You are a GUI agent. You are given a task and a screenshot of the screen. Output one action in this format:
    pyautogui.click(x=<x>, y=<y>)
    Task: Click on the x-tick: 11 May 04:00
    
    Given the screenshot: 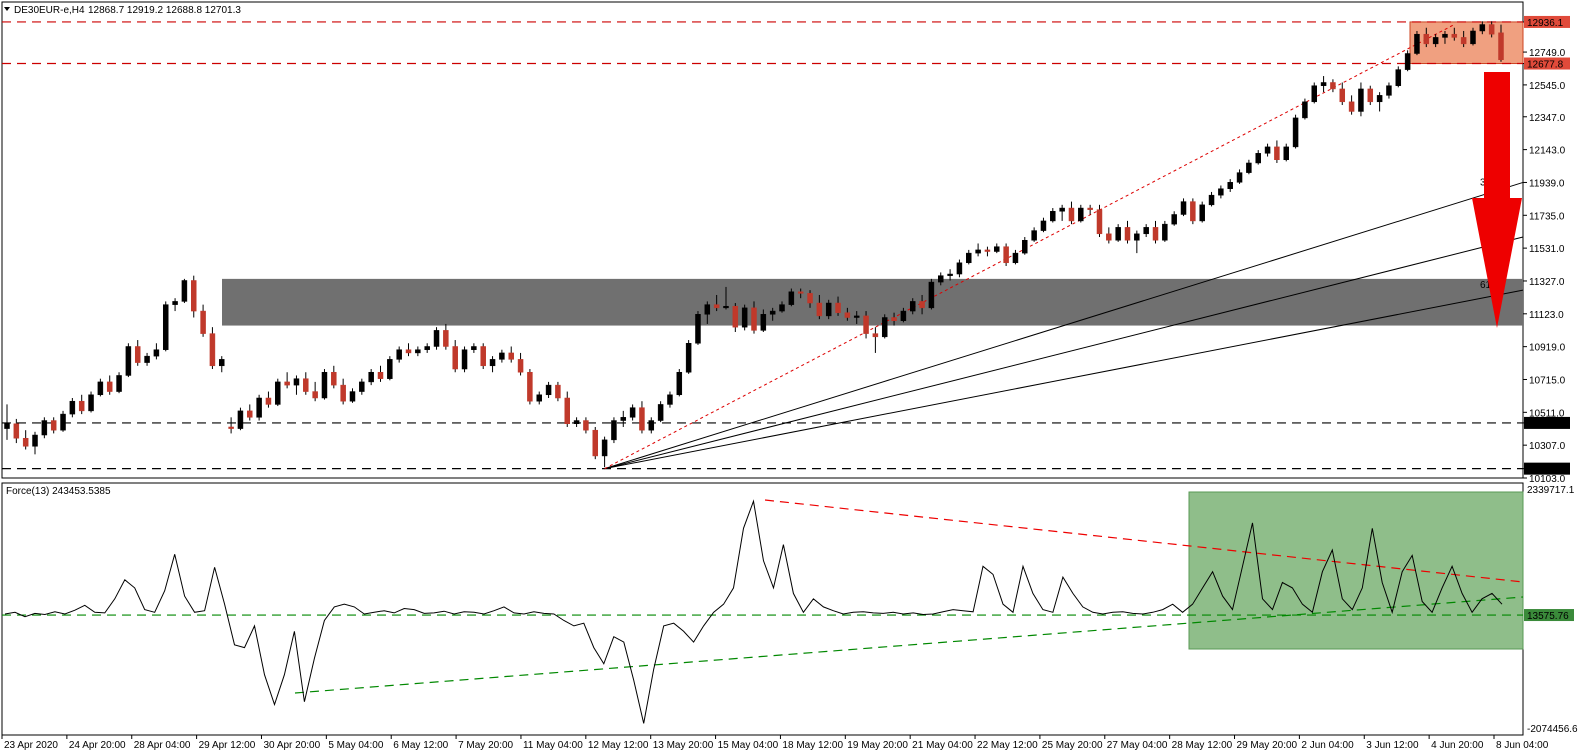 What is the action you would take?
    pyautogui.click(x=551, y=743)
    